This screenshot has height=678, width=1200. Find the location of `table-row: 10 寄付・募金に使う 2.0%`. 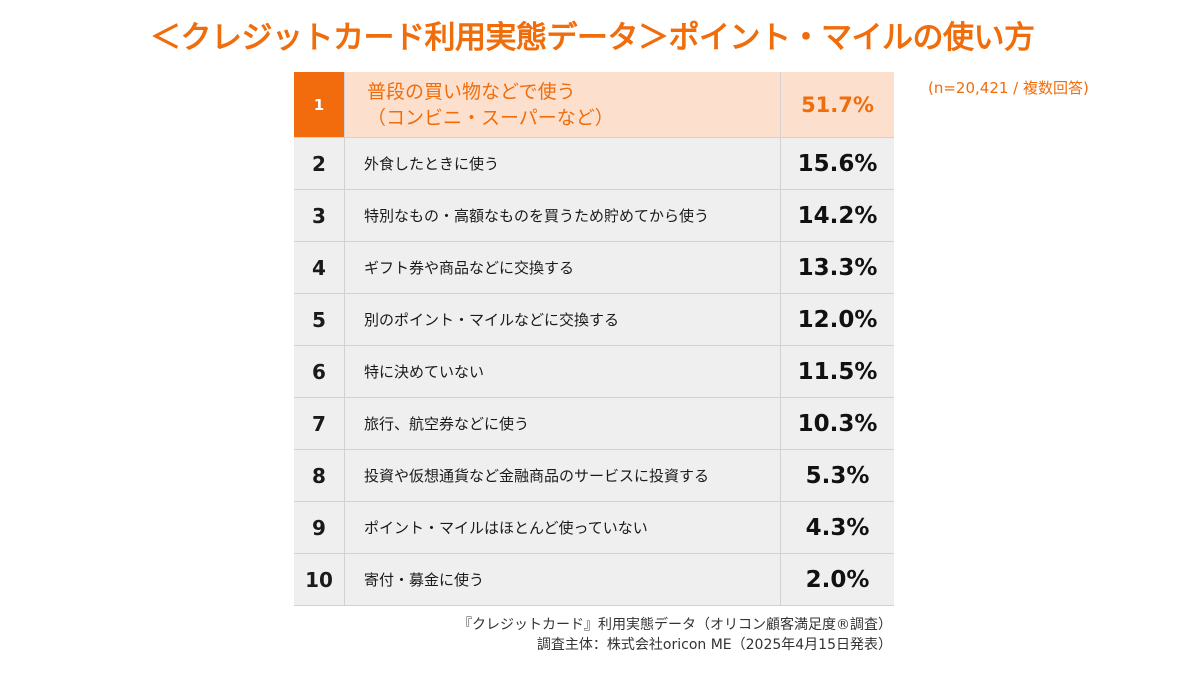

table-row: 10 寄付・募金に使う 2.0% is located at coordinates (594, 580).